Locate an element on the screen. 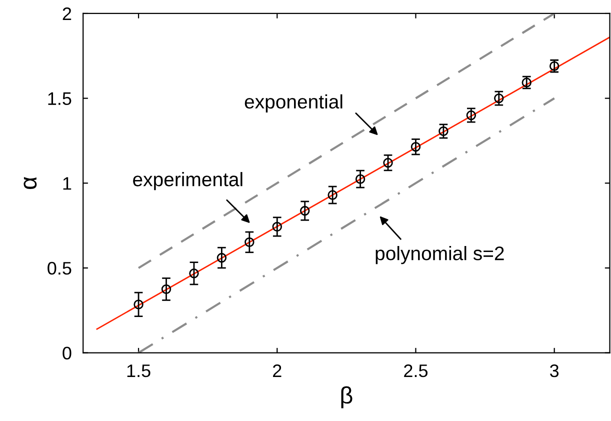 The height and width of the screenshot is (421, 611). y-tick-label: 1 is located at coordinates (67, 183).